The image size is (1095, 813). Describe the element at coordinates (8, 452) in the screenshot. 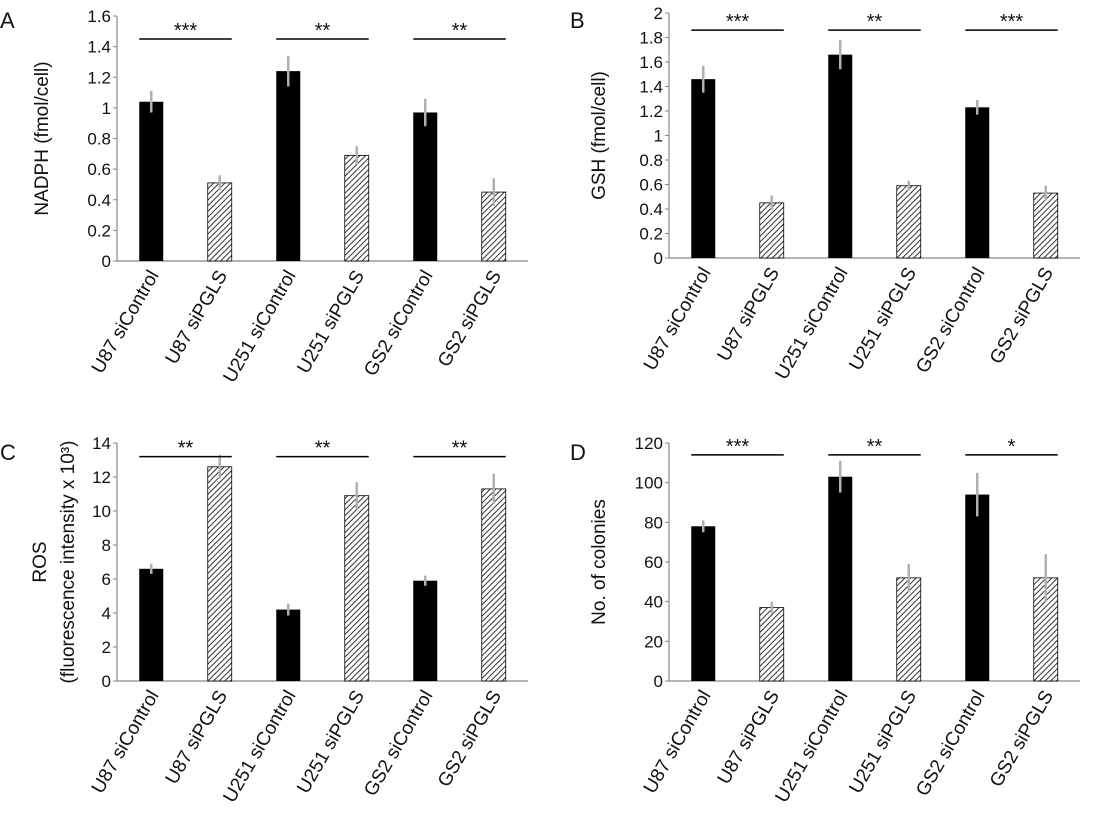

I see `panel-letter-c: C` at that location.